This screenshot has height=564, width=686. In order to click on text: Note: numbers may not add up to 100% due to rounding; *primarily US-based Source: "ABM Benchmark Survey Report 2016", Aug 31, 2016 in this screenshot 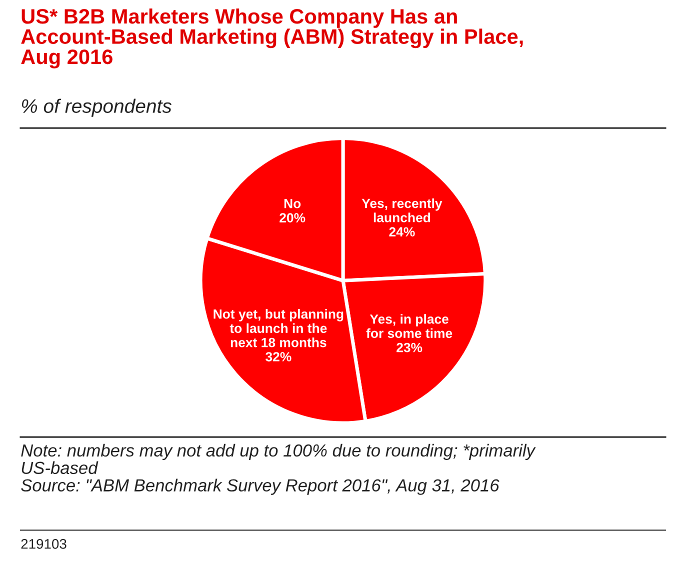, I will do `click(278, 469)`.